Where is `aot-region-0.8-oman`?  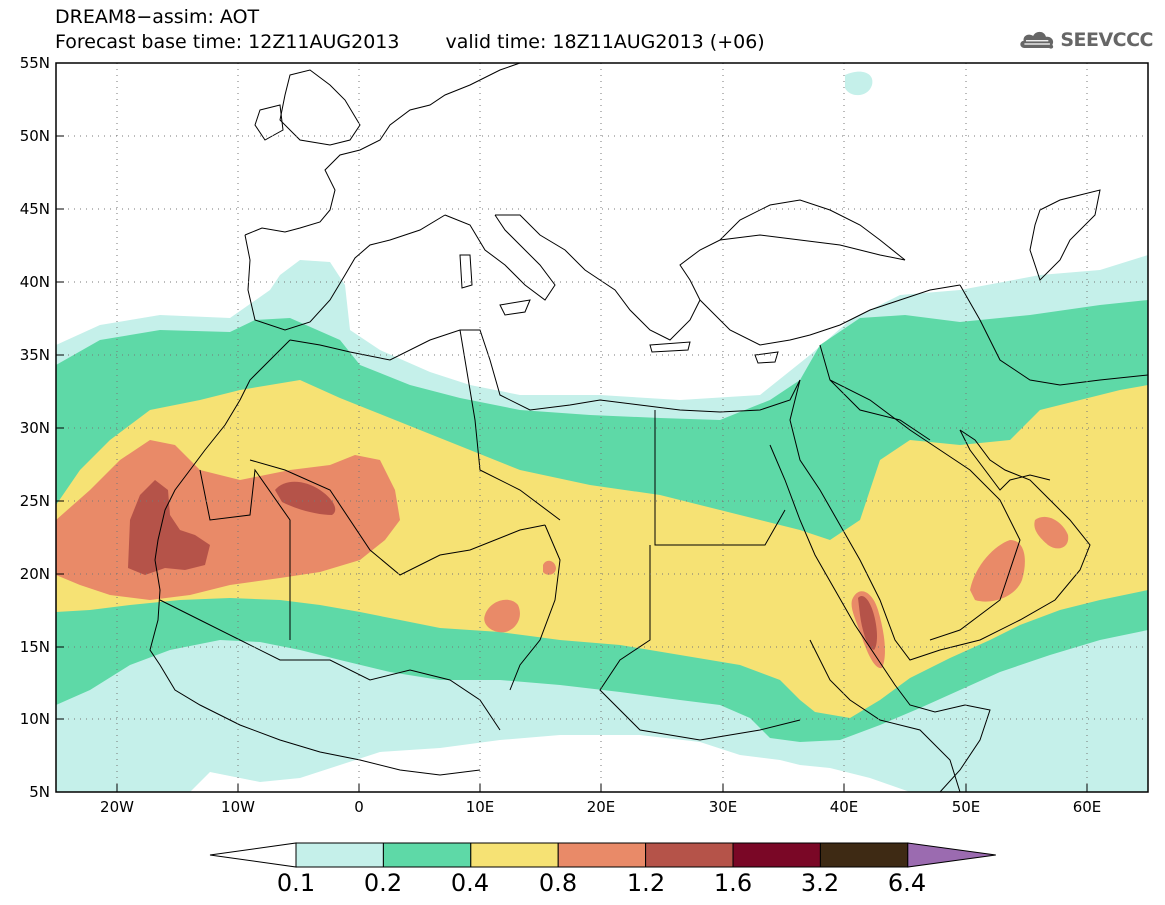
aot-region-0.8-oman is located at coordinates (997, 571).